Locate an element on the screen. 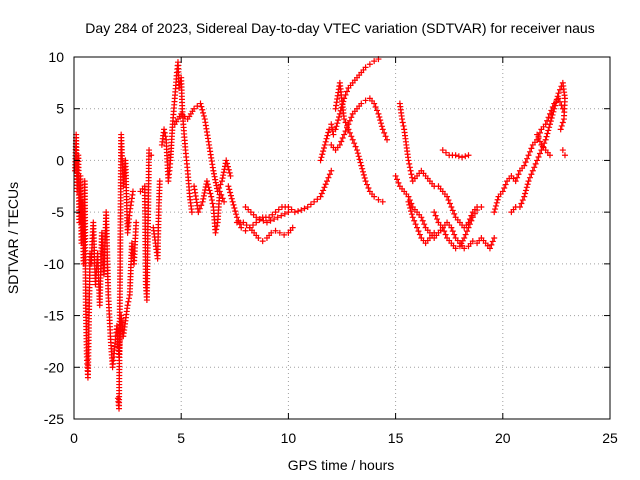  x-axis-label: GPS time / hours is located at coordinates (341, 465).